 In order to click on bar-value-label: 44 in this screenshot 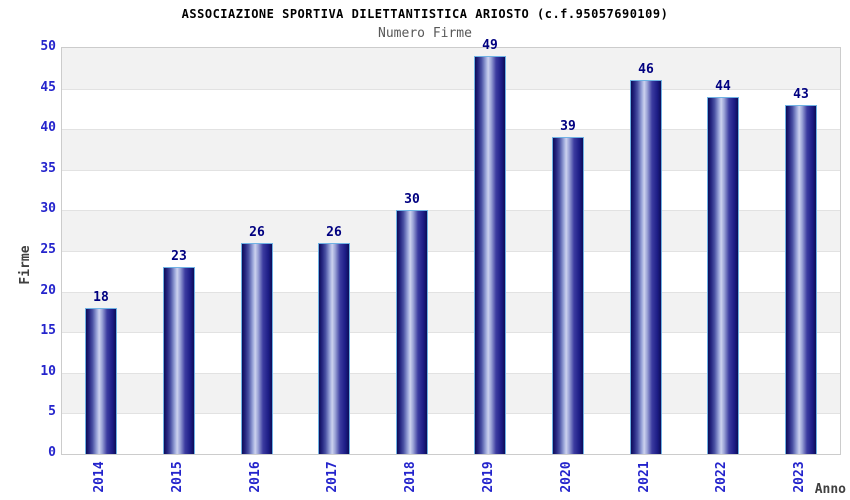, I will do `click(723, 86)`.